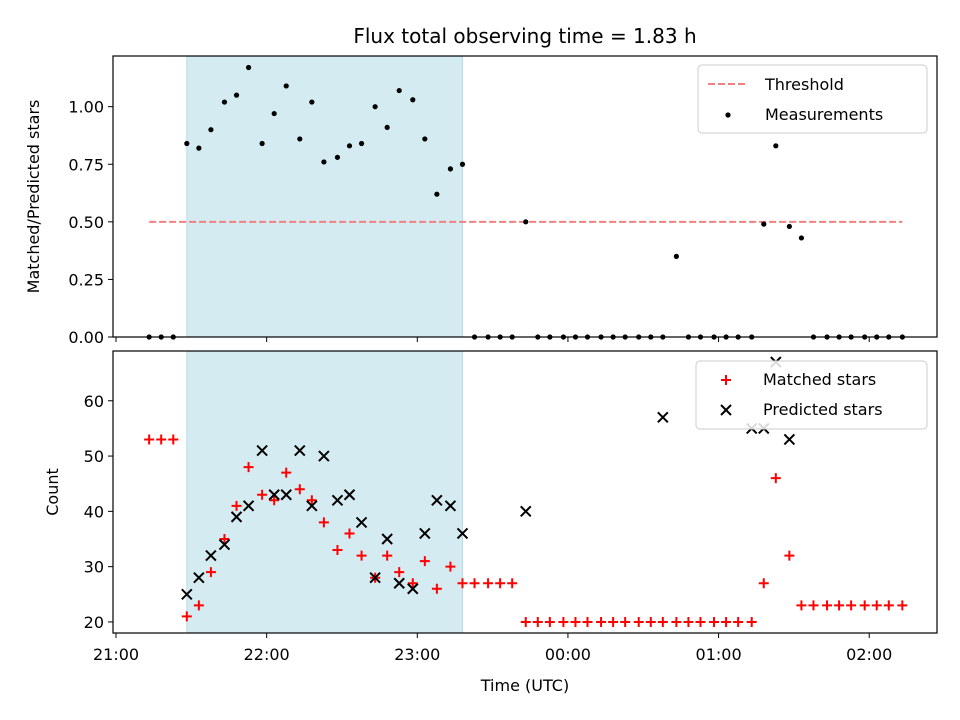  Describe the element at coordinates (94, 401) in the screenshot. I see `y-tick-label: 60` at that location.